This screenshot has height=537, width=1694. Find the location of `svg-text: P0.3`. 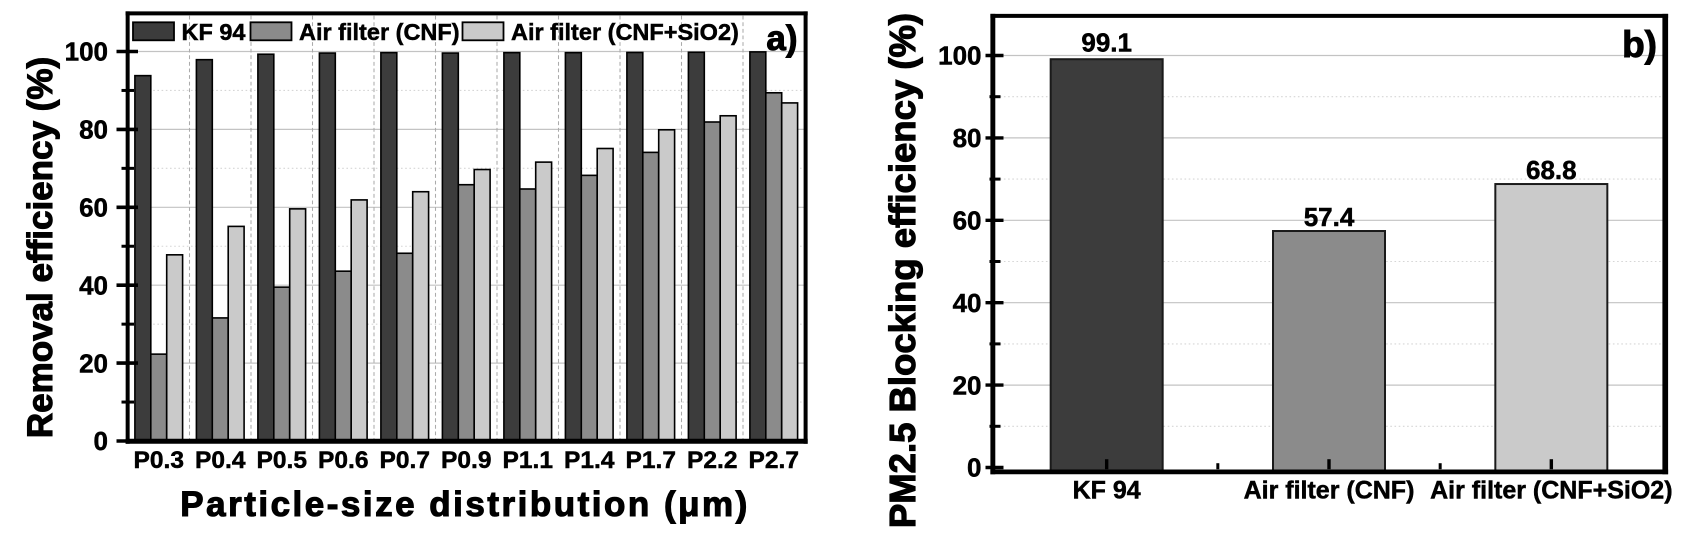

svg-text: P0.3 is located at coordinates (159, 460).